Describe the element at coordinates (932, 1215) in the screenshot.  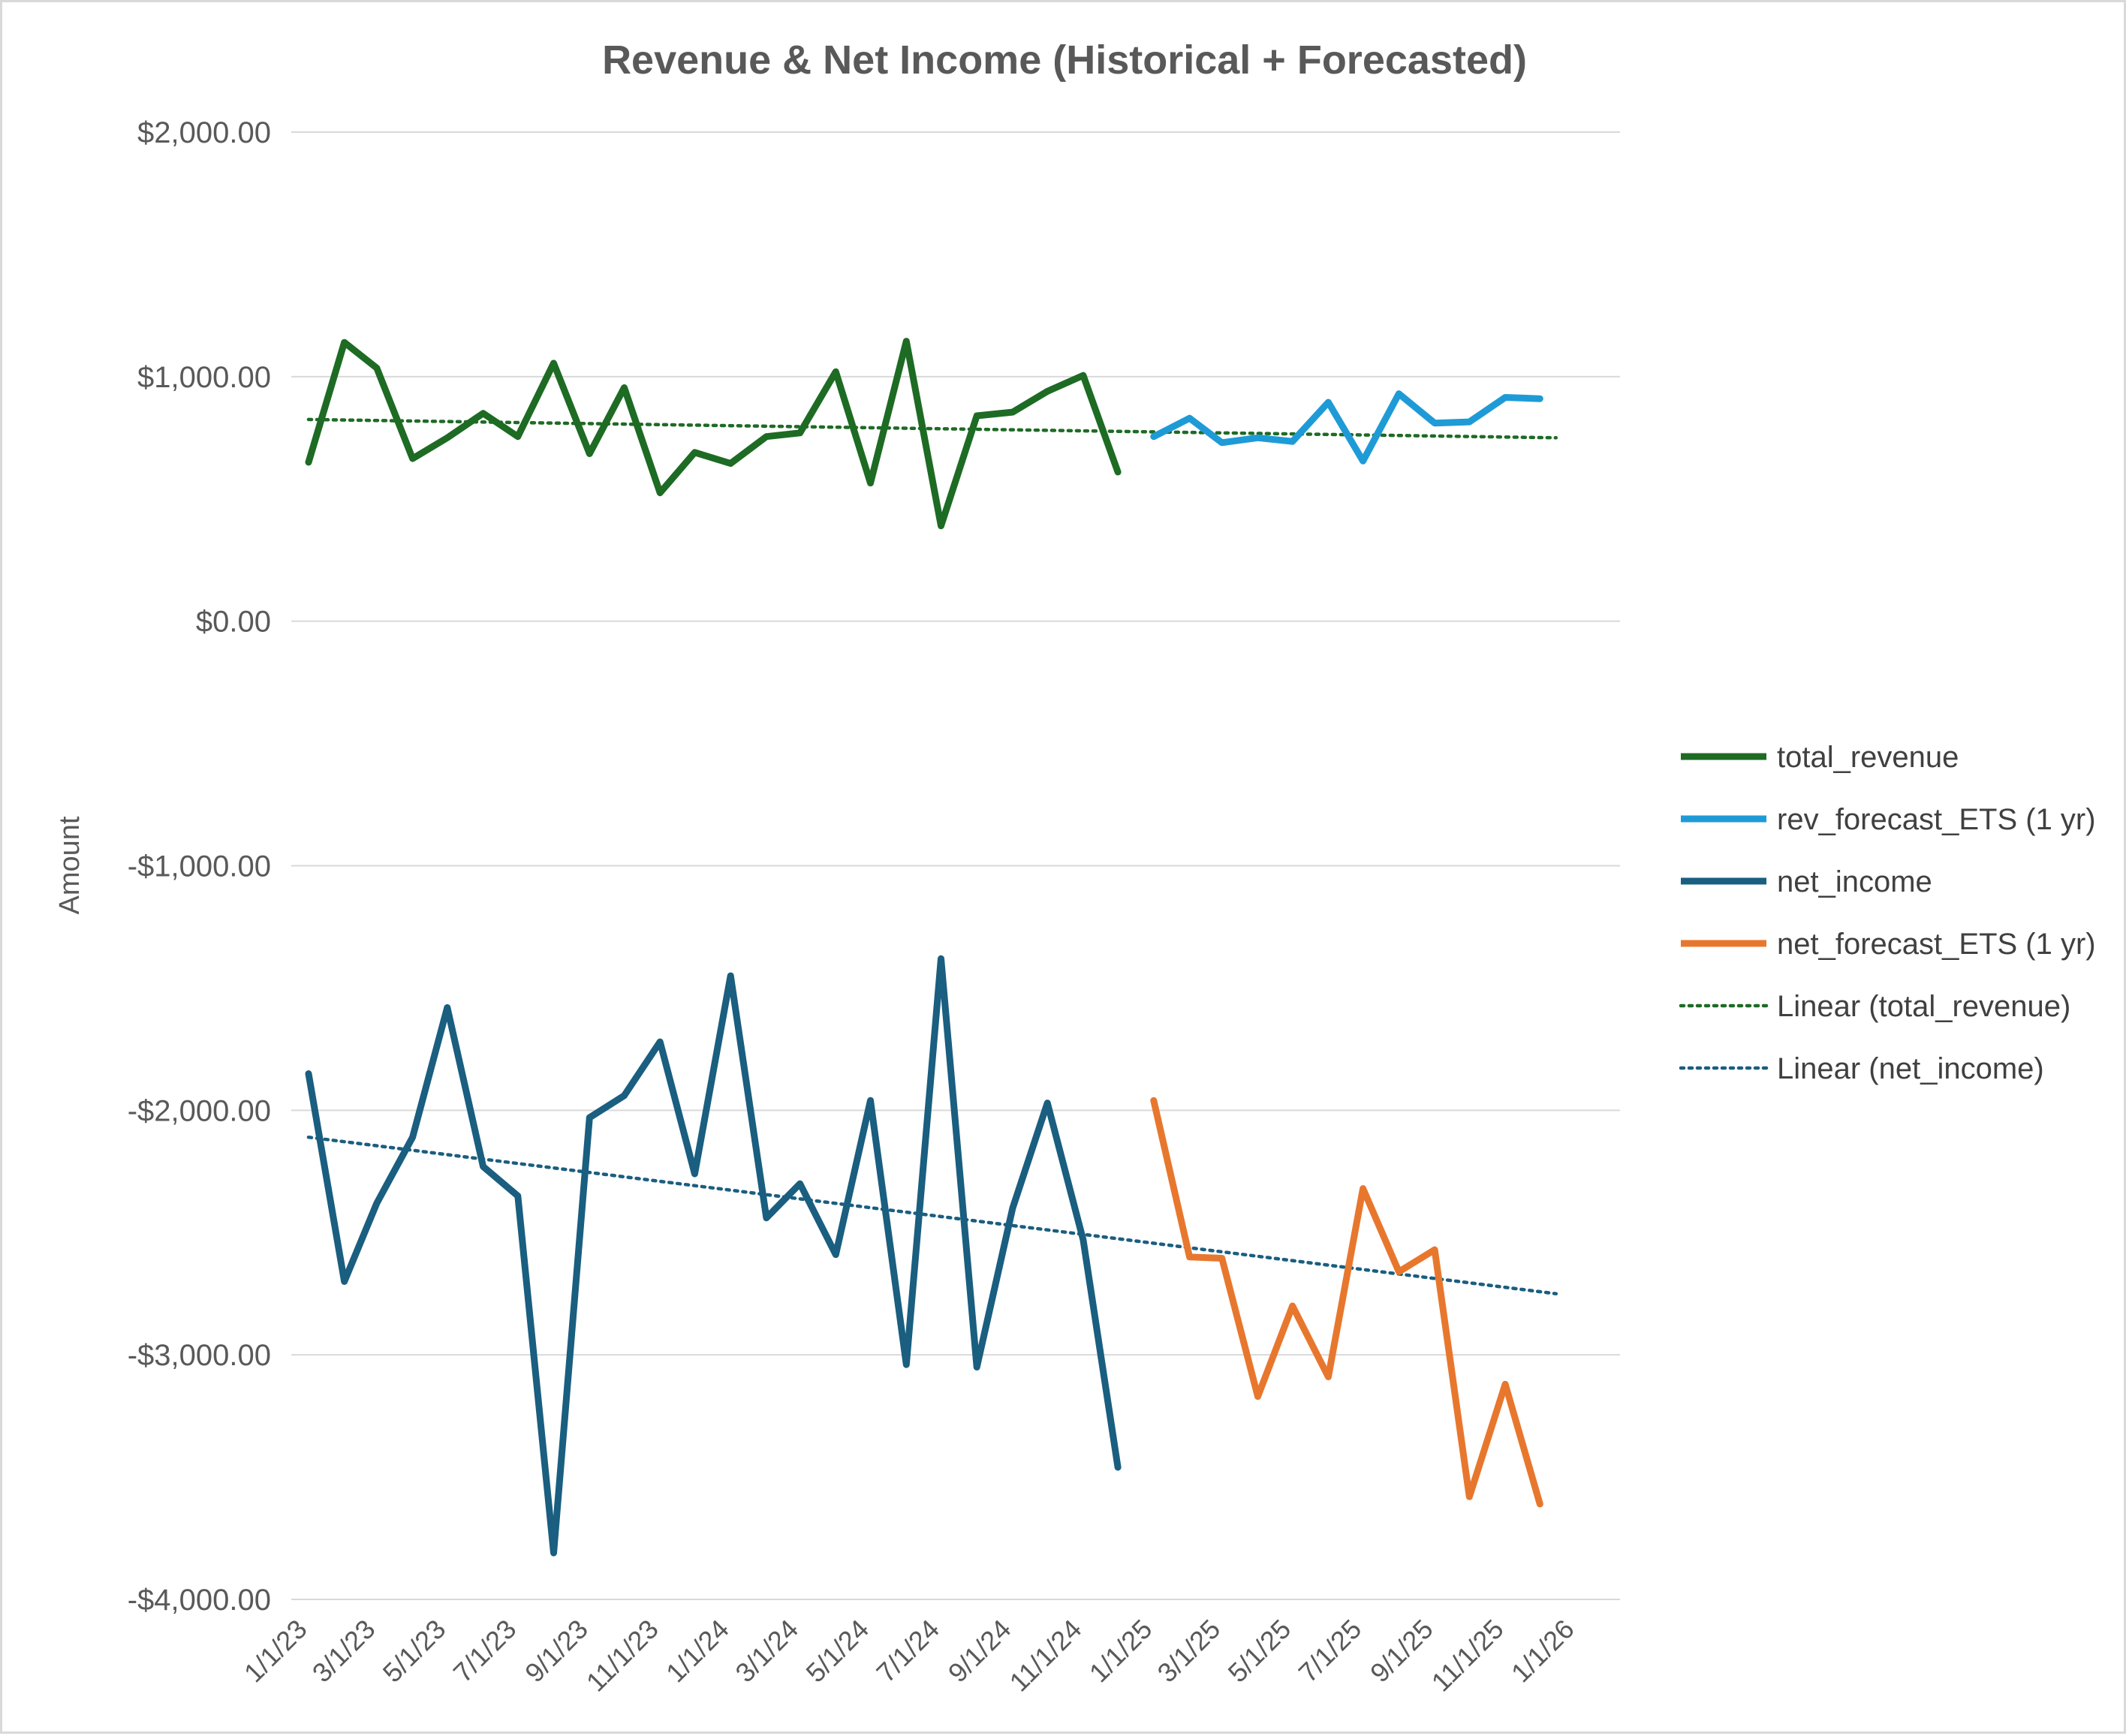
I see `series-line-linear-net-income` at that location.